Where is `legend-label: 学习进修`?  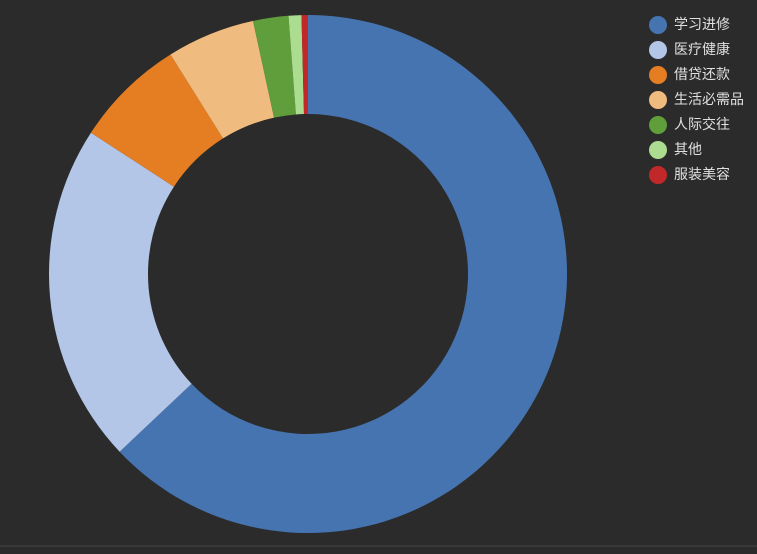 legend-label: 学习进修 is located at coordinates (702, 25).